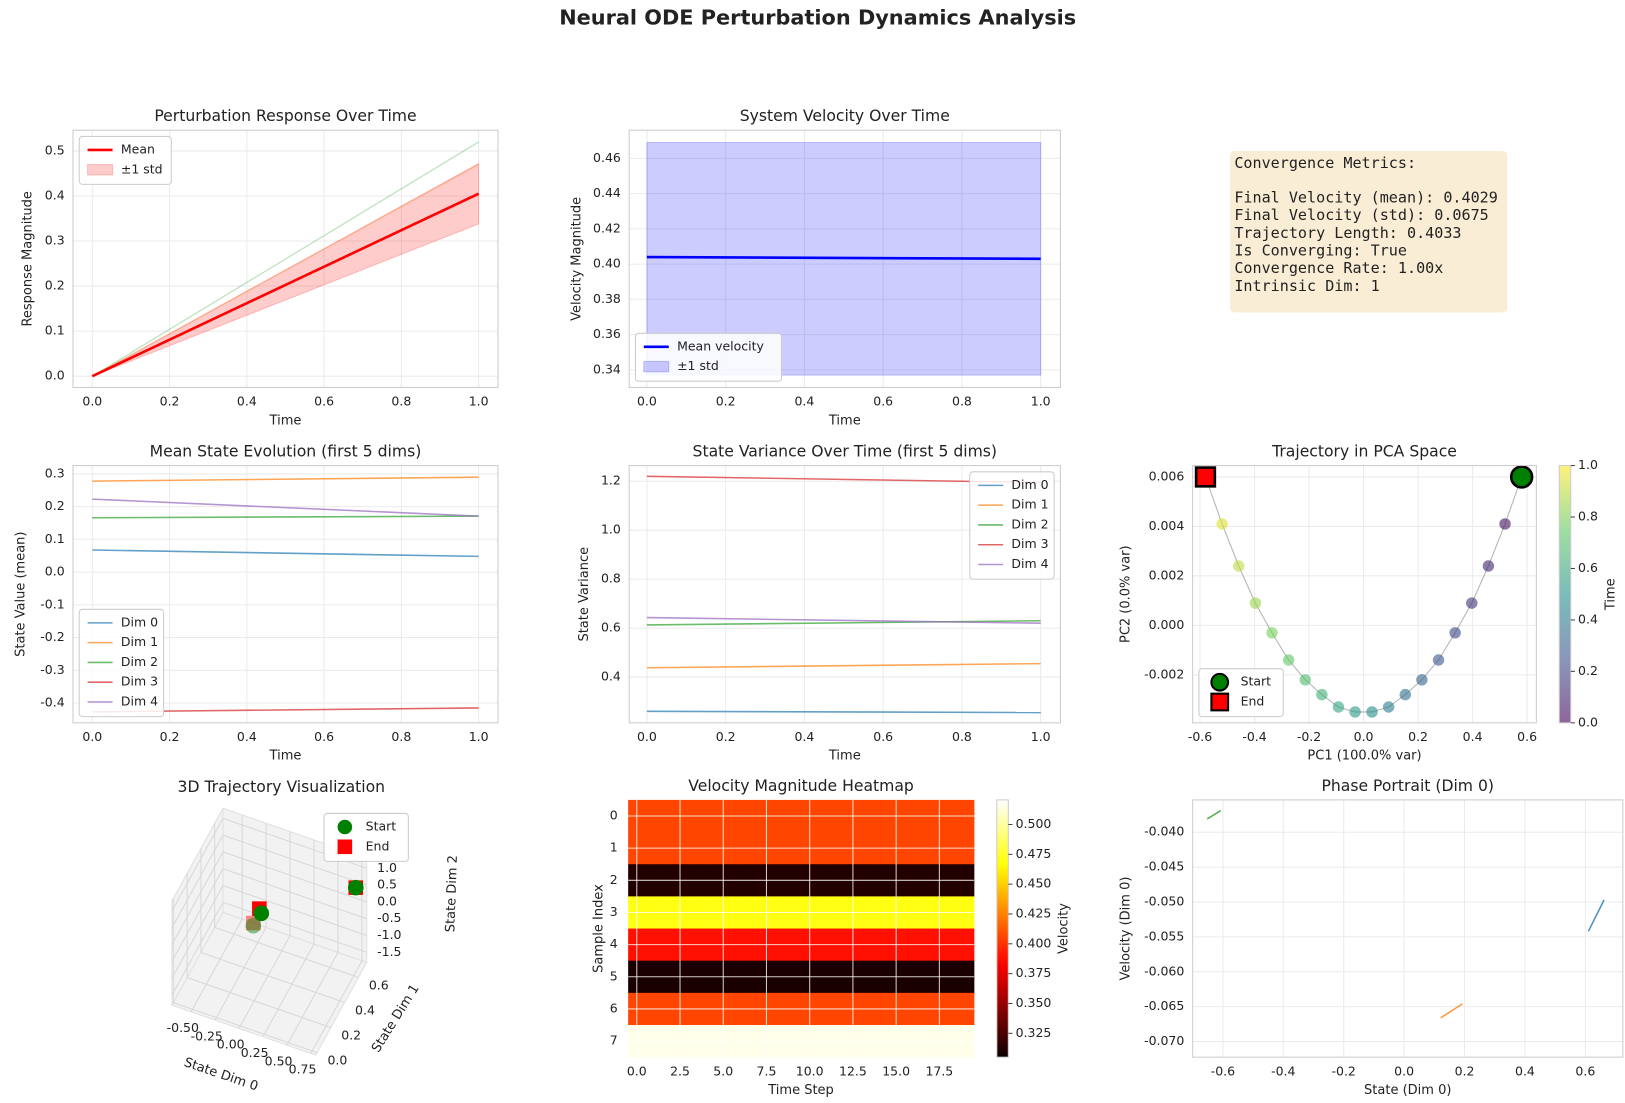 The image size is (1625, 1103). Describe the element at coordinates (1254, 736) in the screenshot. I see `x-tick-label: -0.4` at that location.